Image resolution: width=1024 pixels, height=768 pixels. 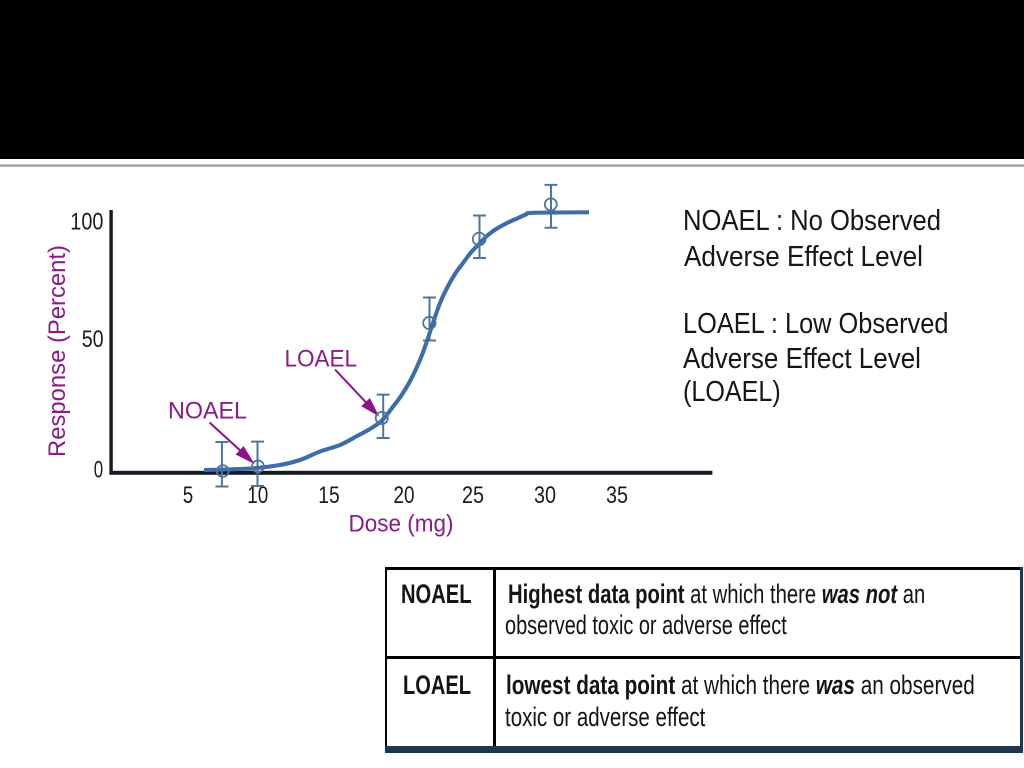 What do you see at coordinates (545, 495) in the screenshot?
I see `svg-text: 30` at bounding box center [545, 495].